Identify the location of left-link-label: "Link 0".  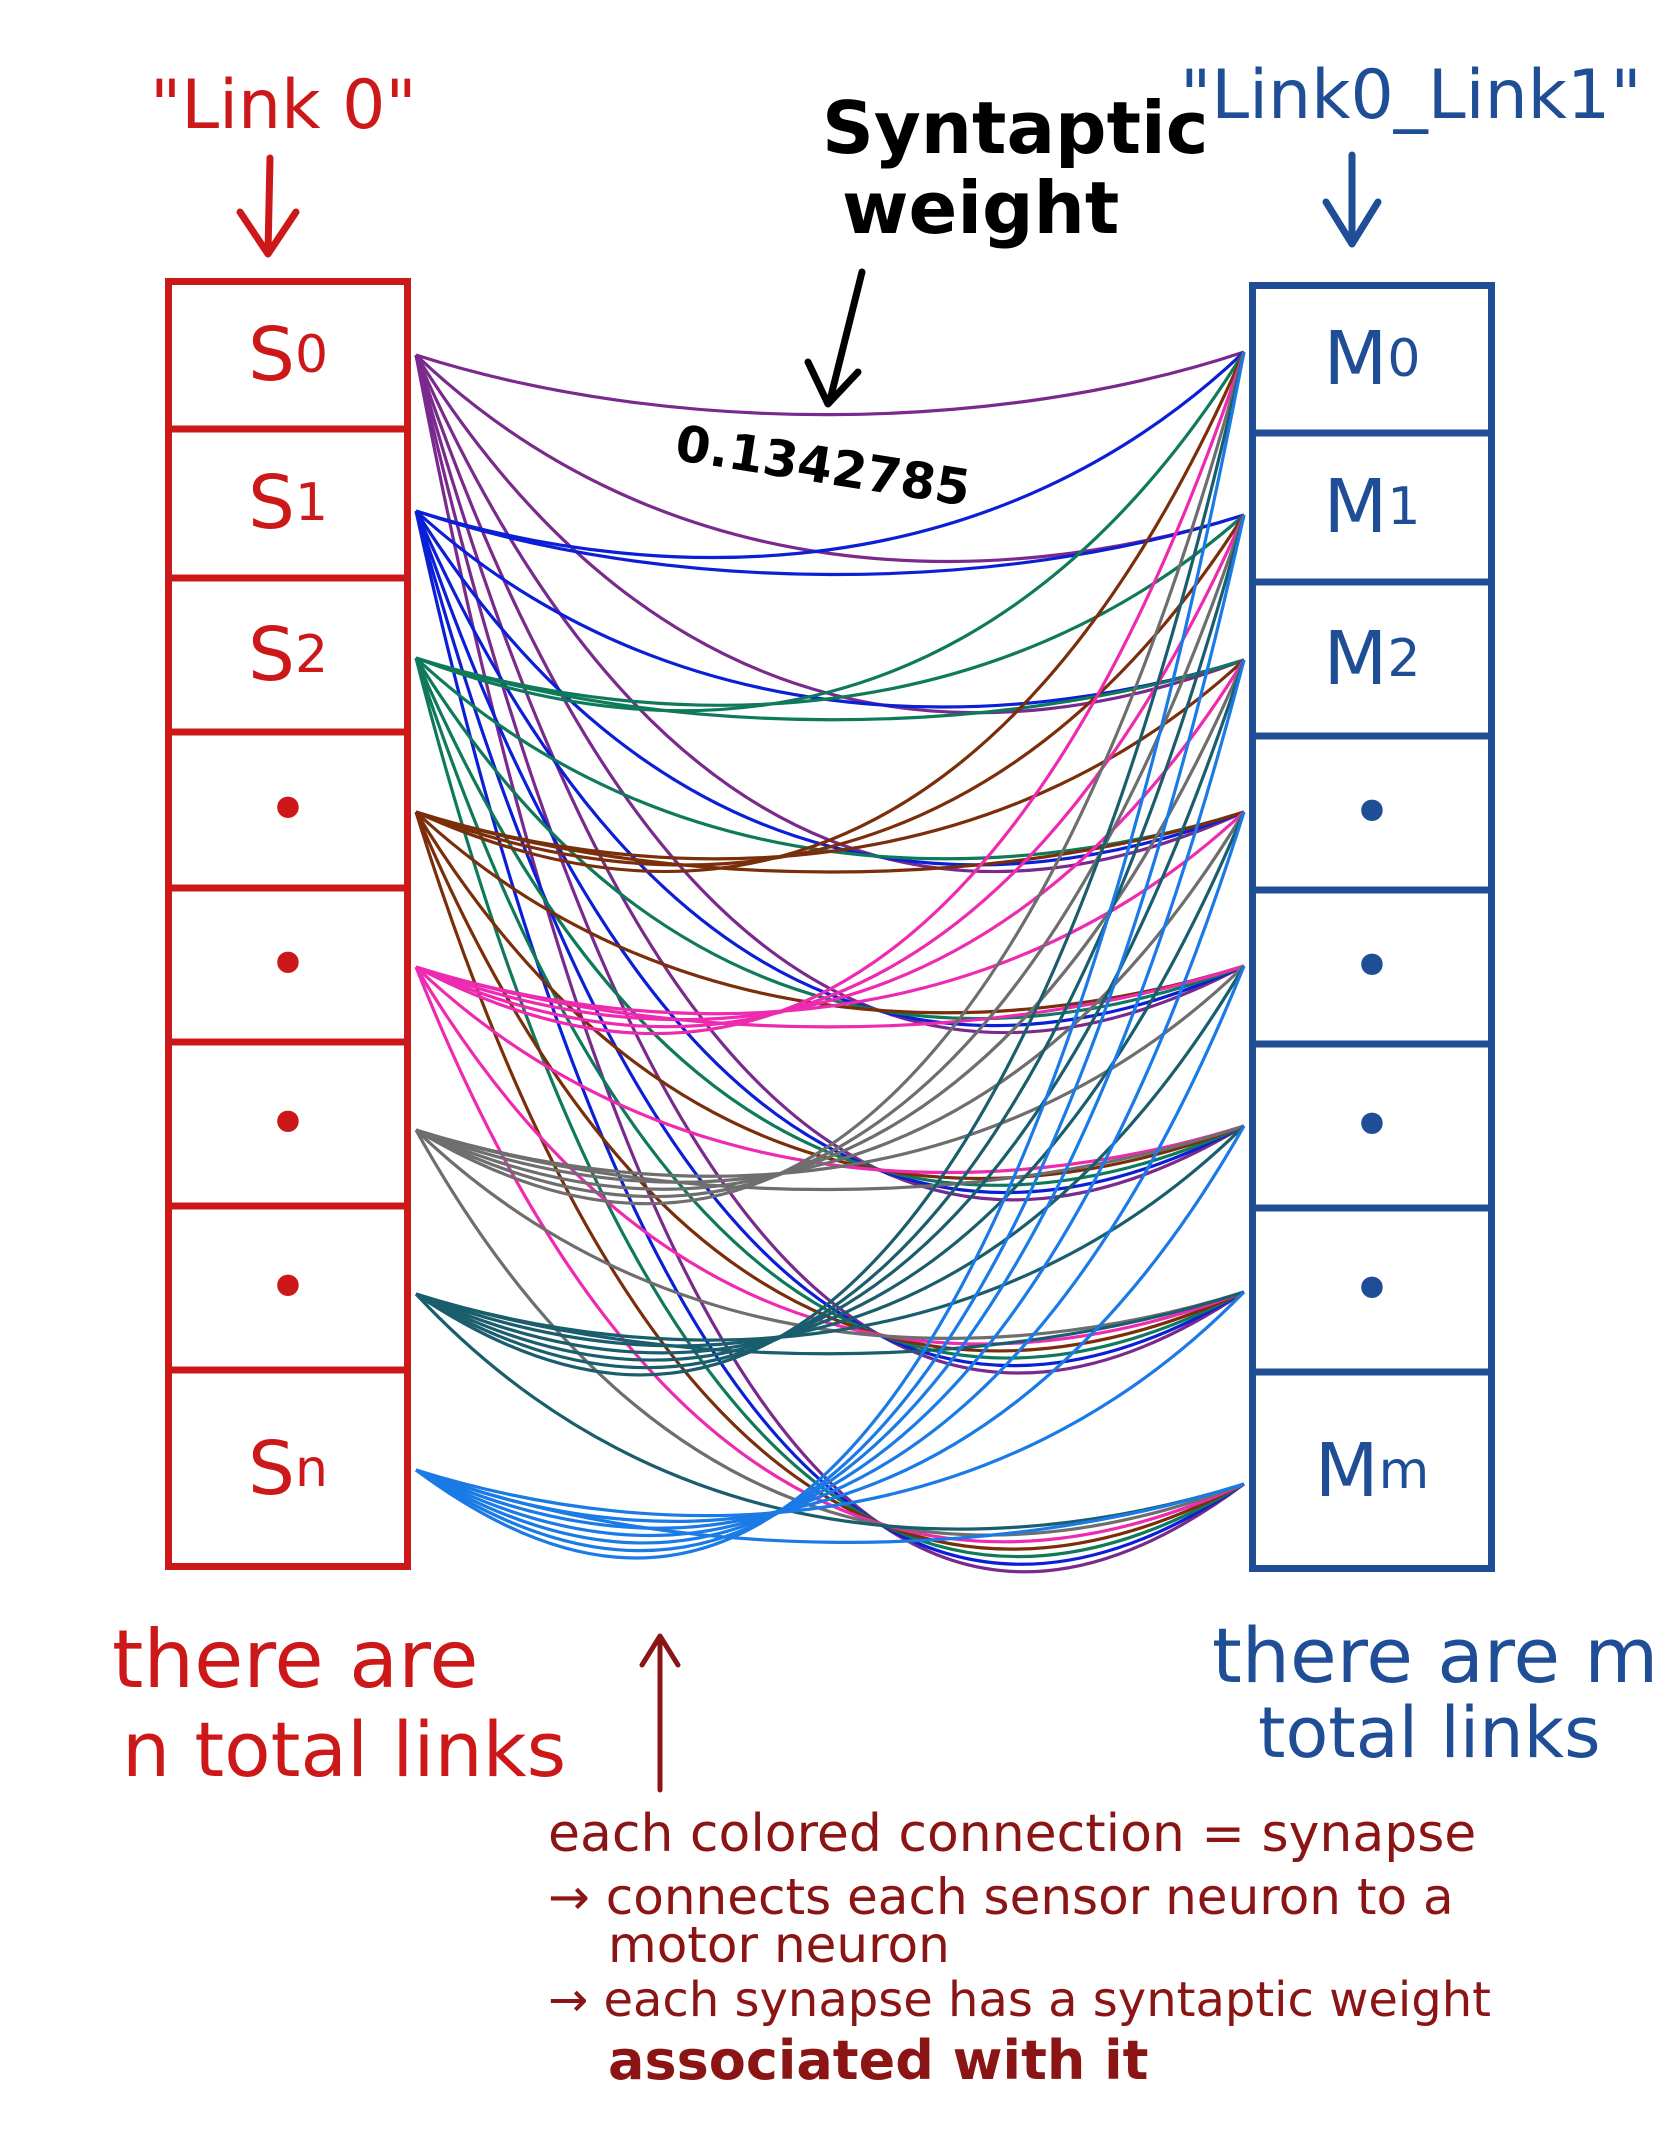
(283, 105).